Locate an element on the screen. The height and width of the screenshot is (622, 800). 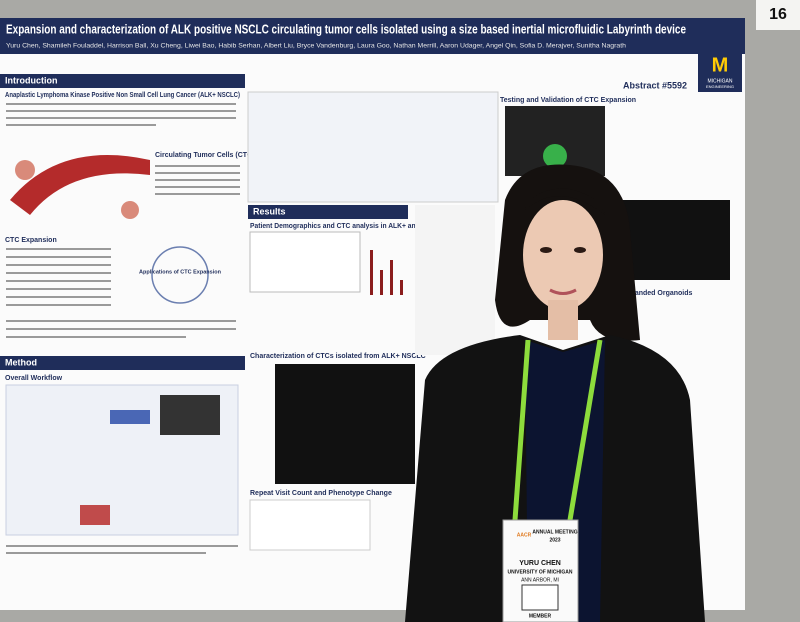
lanyard is located at coordinates (557, 430).